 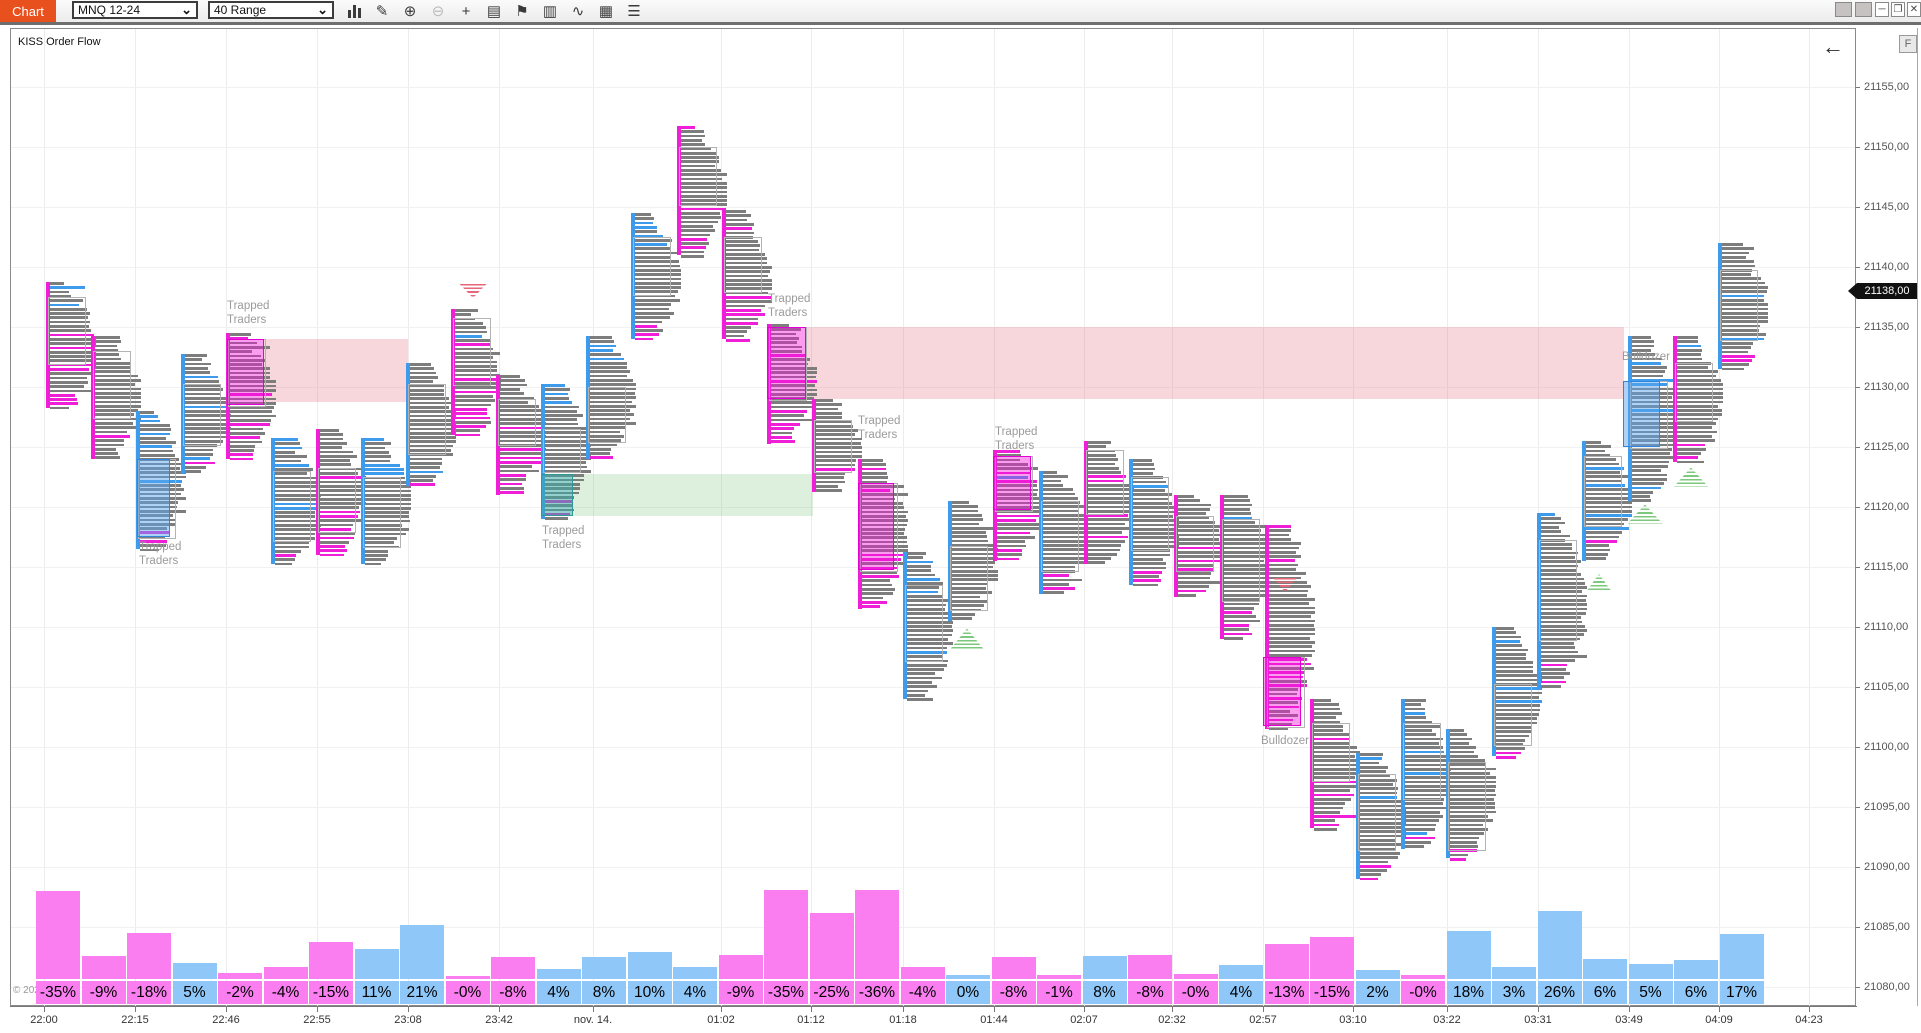 What do you see at coordinates (933, 1006) in the screenshot?
I see `time-axis-line` at bounding box center [933, 1006].